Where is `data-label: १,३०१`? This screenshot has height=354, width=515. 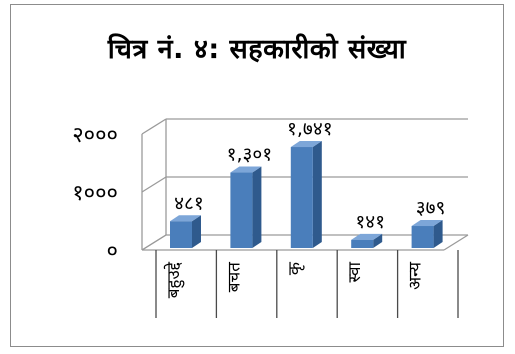
data-label: १,३०१ is located at coordinates (250, 155).